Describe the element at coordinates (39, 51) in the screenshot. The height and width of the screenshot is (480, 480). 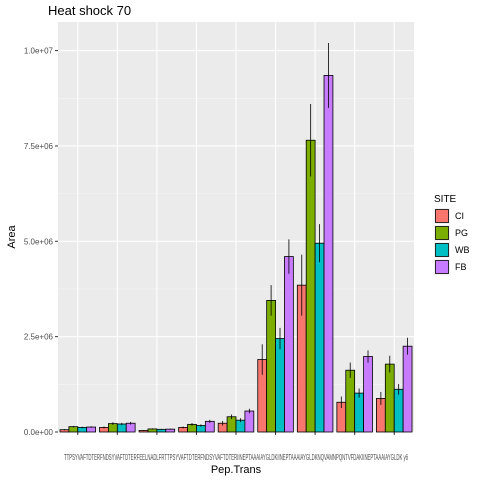
I see `y-tick-label: 1.0e+07` at that location.